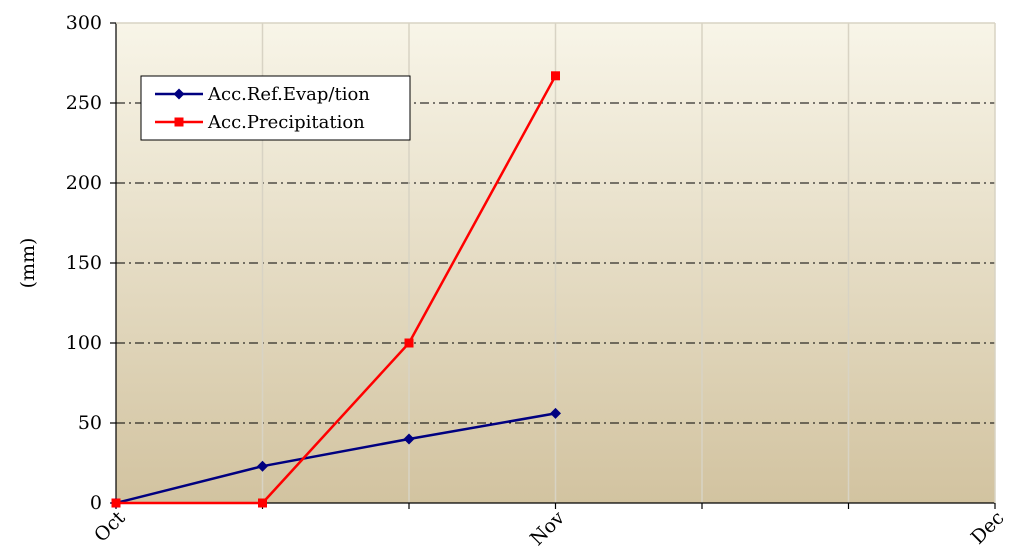 This screenshot has height=560, width=1009. Describe the element at coordinates (84, 263) in the screenshot. I see `y-tick-label: 150` at that location.